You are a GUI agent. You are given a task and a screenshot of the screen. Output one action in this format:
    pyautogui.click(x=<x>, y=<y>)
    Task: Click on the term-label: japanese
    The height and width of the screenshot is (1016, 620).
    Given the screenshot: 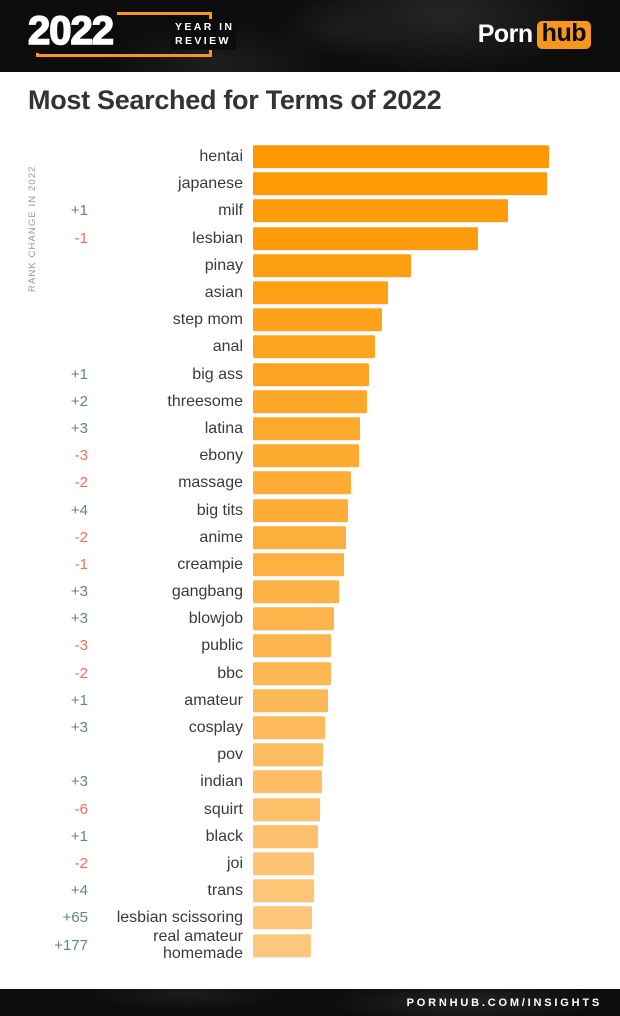 What is the action you would take?
    pyautogui.click(x=210, y=184)
    